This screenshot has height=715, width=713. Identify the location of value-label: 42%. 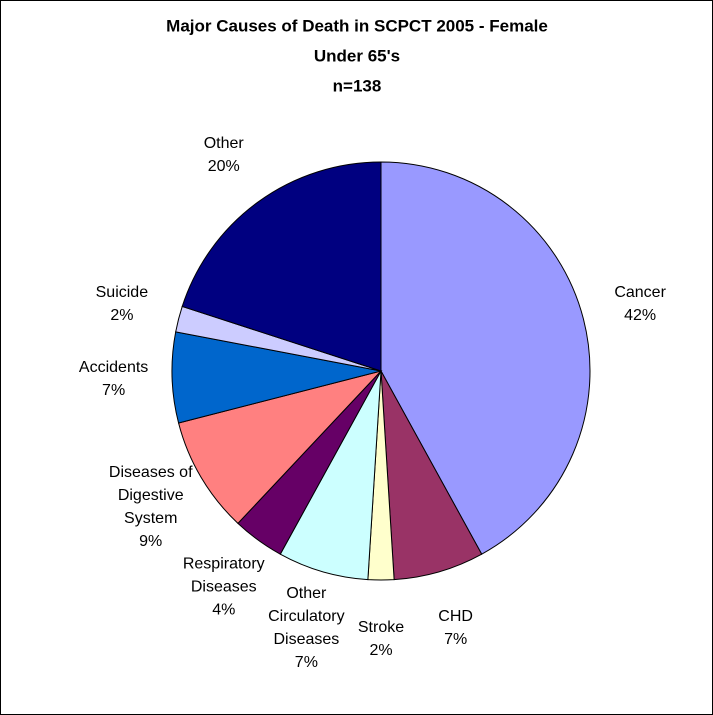
(640, 316).